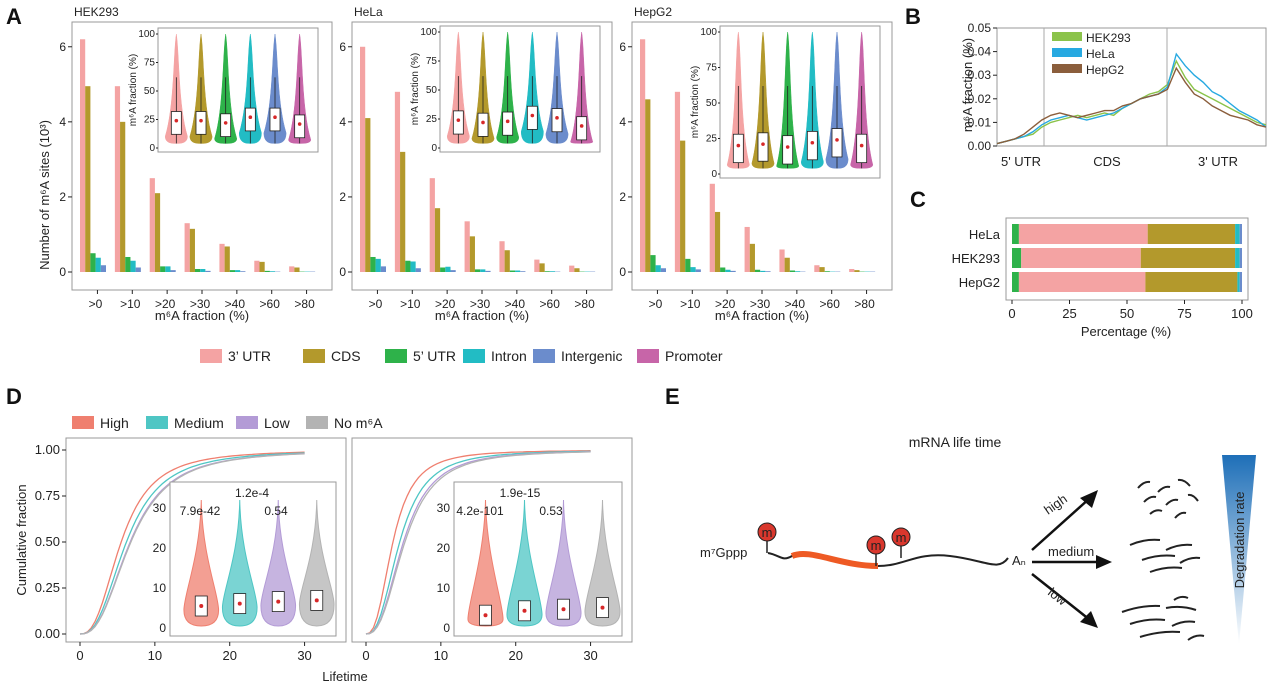 This screenshot has width=1268, height=688. Describe the element at coordinates (346, 356) in the screenshot. I see `legend-a-label-1: CDS` at that location.